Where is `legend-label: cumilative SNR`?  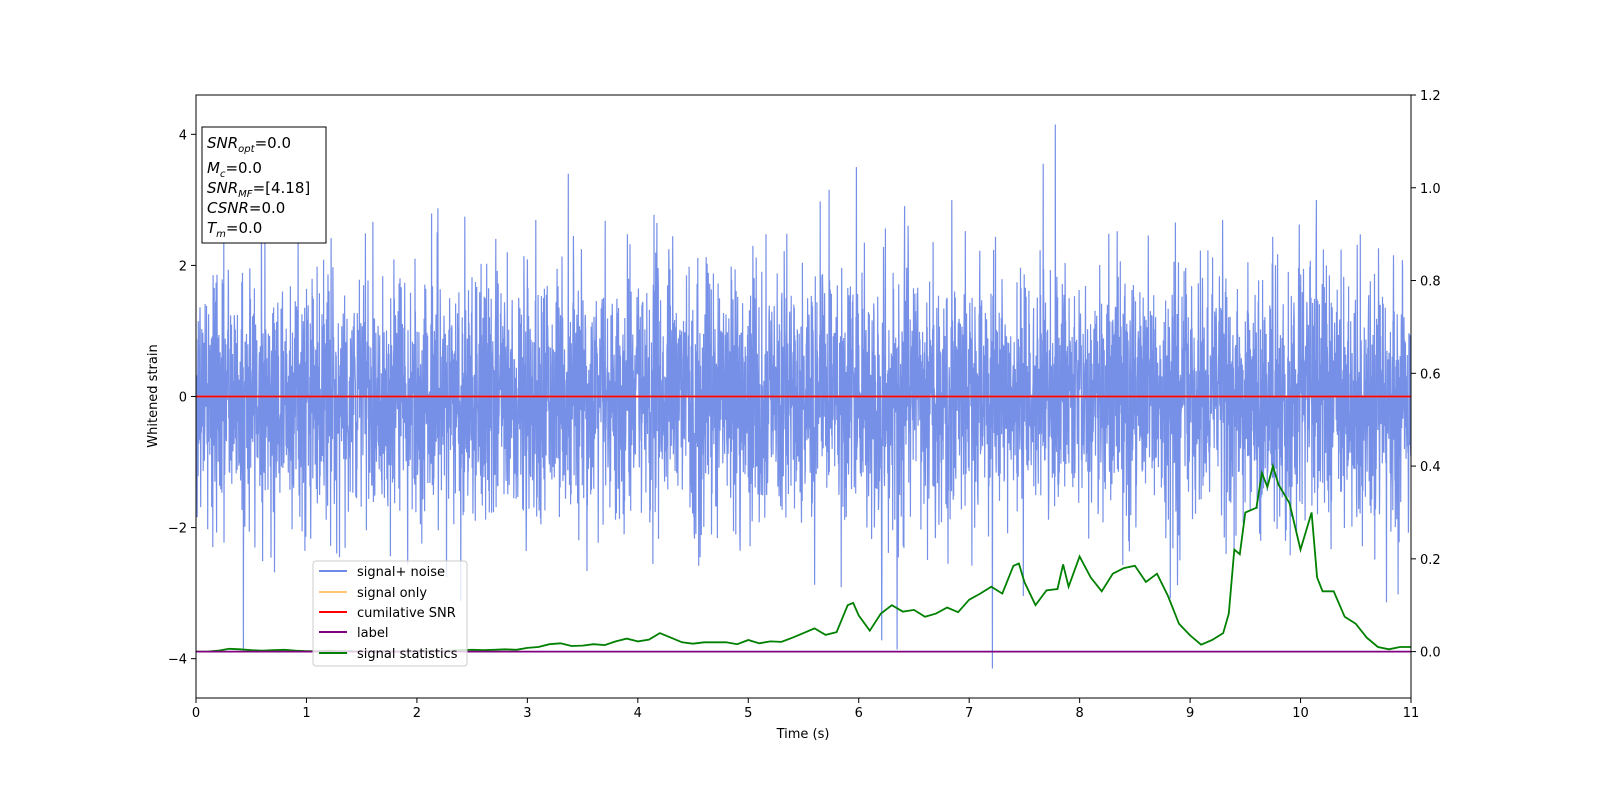
legend-label: cumilative SNR is located at coordinates (406, 613).